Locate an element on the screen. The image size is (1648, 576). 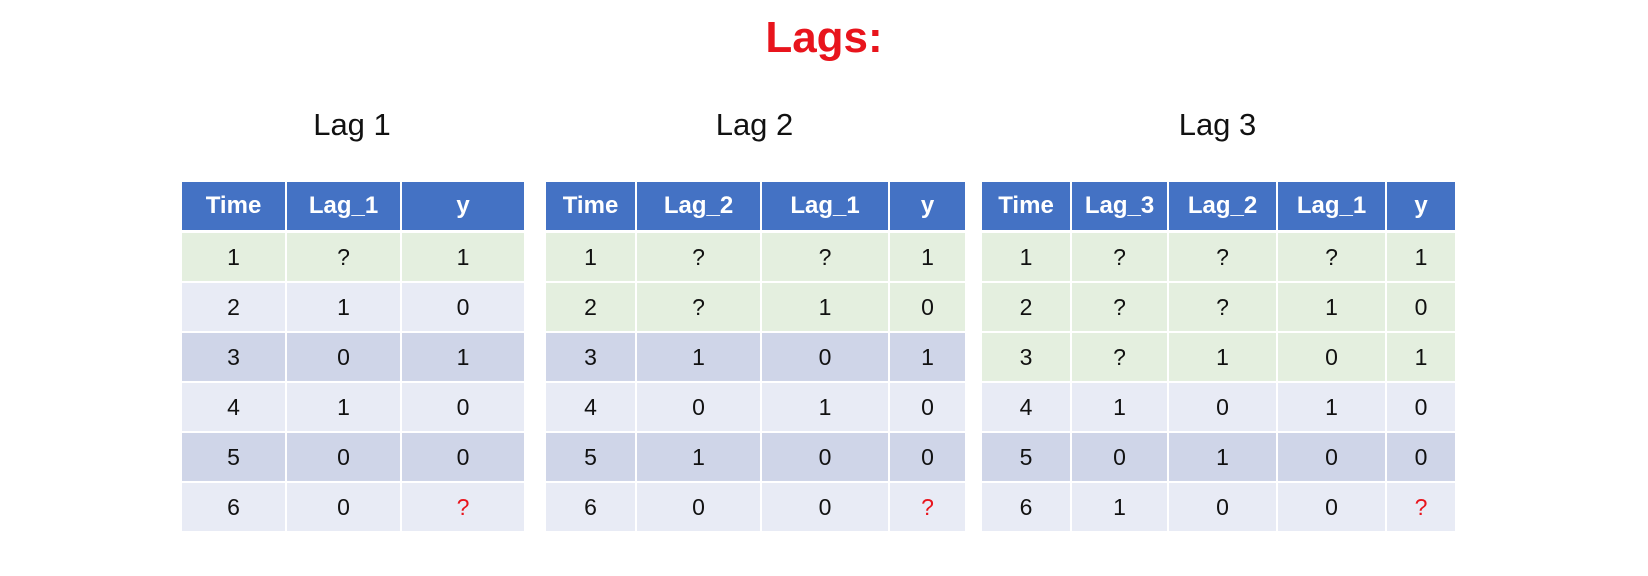
table-row: 1?? 1 is located at coordinates (755, 256).